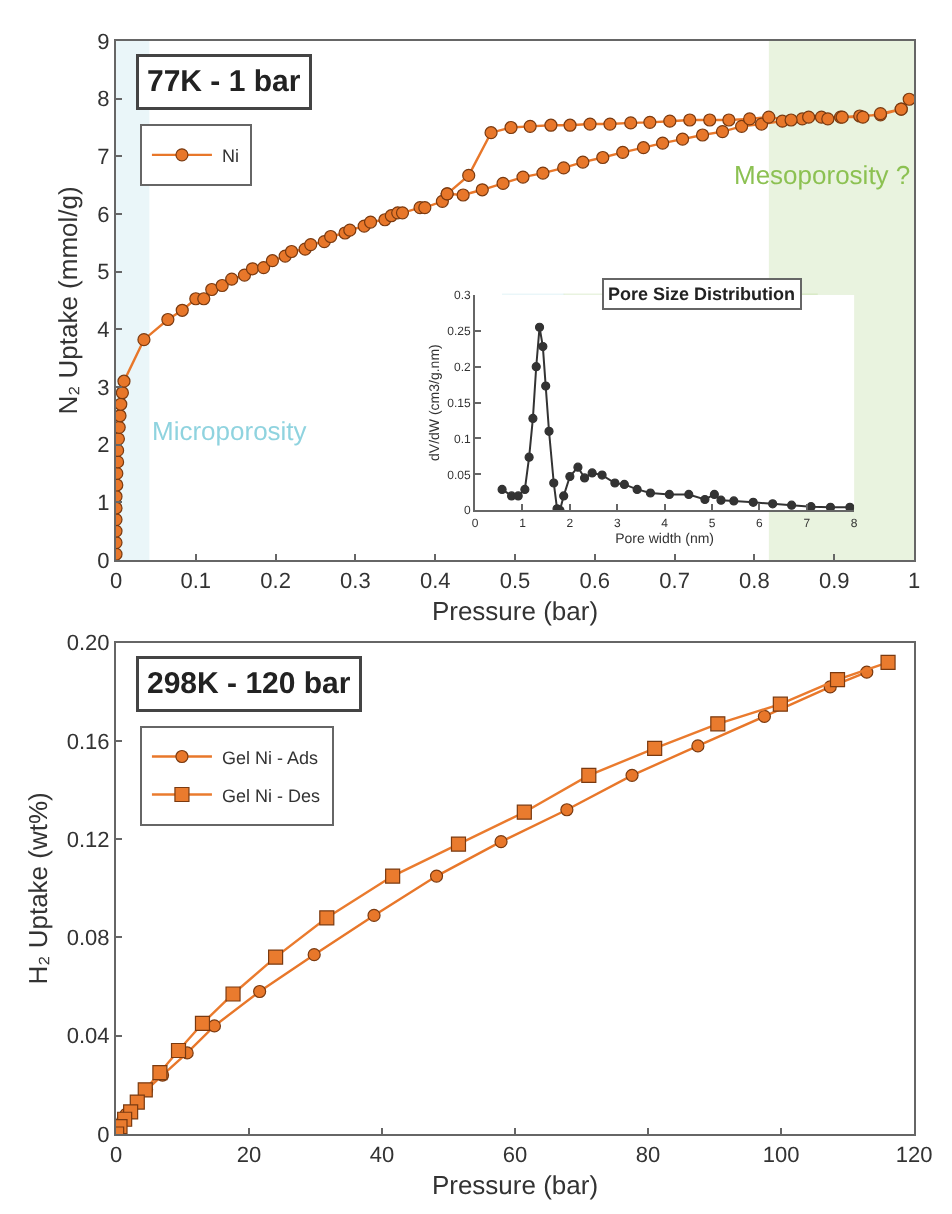  What do you see at coordinates (914, 582) in the screenshot?
I see `x-tick-label: 1` at bounding box center [914, 582].